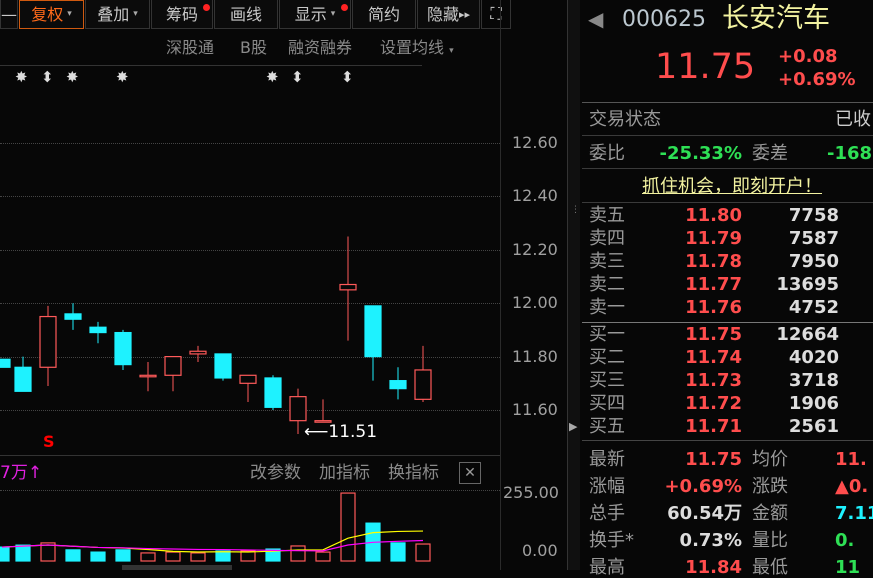  Describe the element at coordinates (807, 284) in the screenshot. I see `asks-volume: 13695` at that location.